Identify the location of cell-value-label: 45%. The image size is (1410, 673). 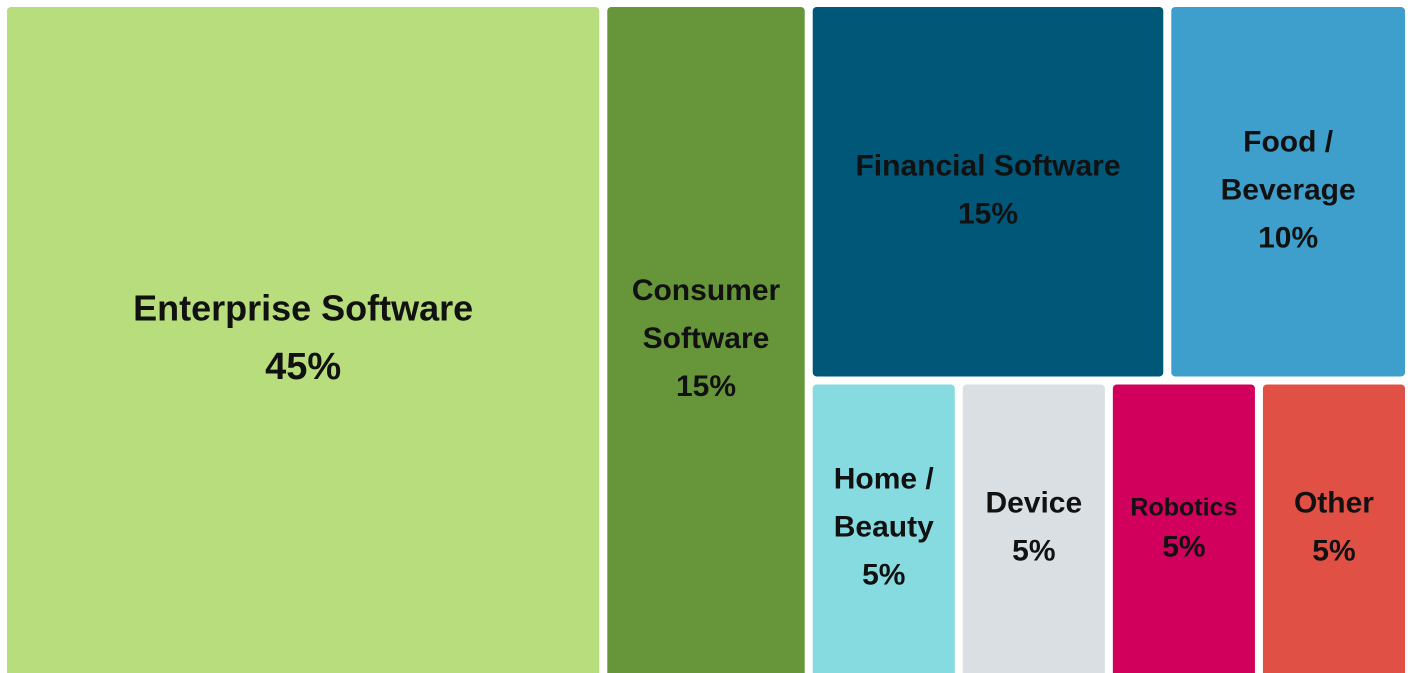
(303, 367).